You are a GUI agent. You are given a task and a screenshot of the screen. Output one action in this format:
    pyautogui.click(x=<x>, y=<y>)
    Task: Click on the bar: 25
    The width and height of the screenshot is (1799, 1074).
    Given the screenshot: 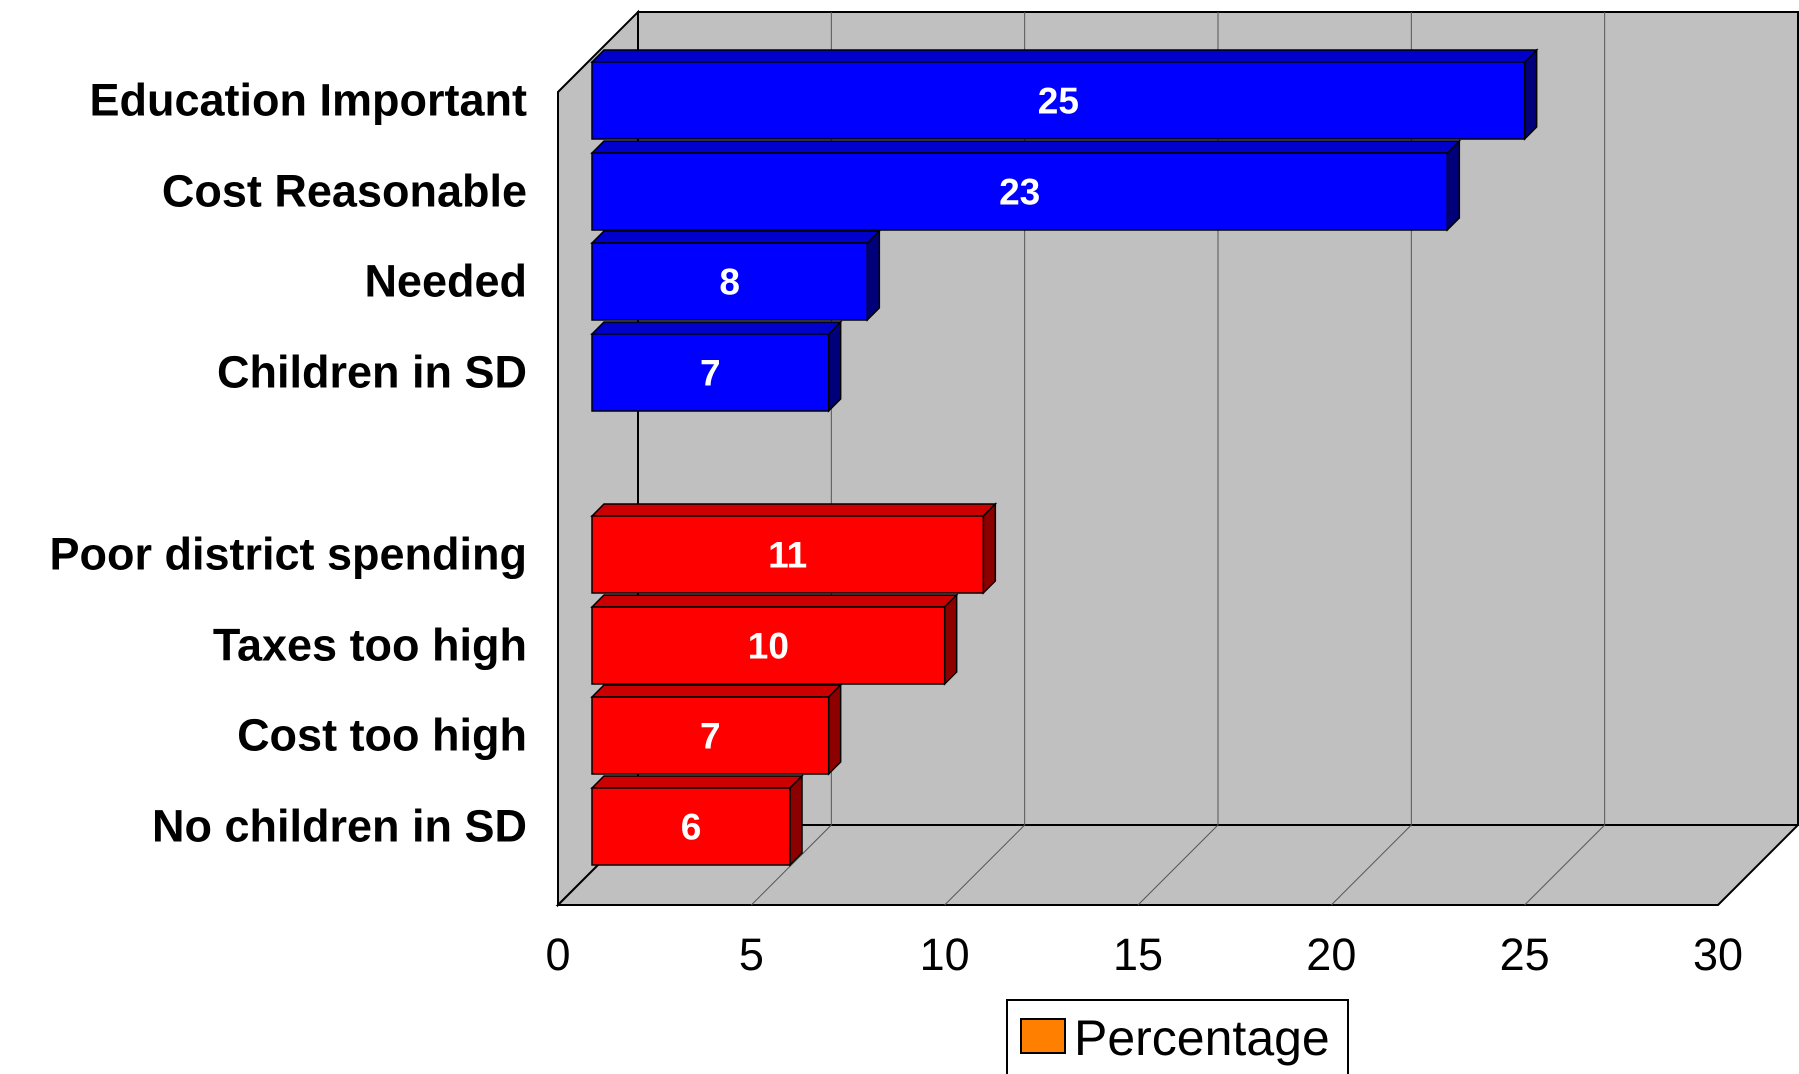 What is the action you would take?
    pyautogui.click(x=1064, y=94)
    